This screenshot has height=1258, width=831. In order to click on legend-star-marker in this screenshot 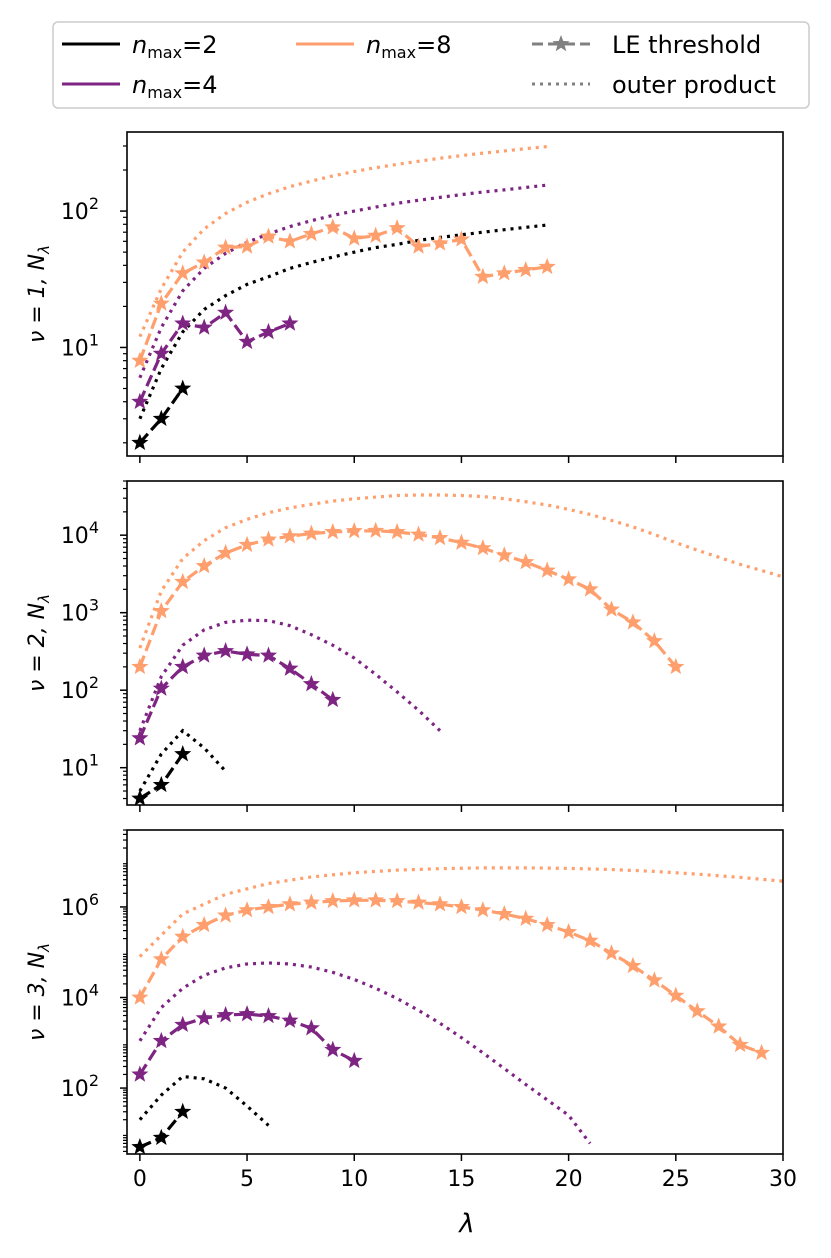, I will do `click(561, 43)`.